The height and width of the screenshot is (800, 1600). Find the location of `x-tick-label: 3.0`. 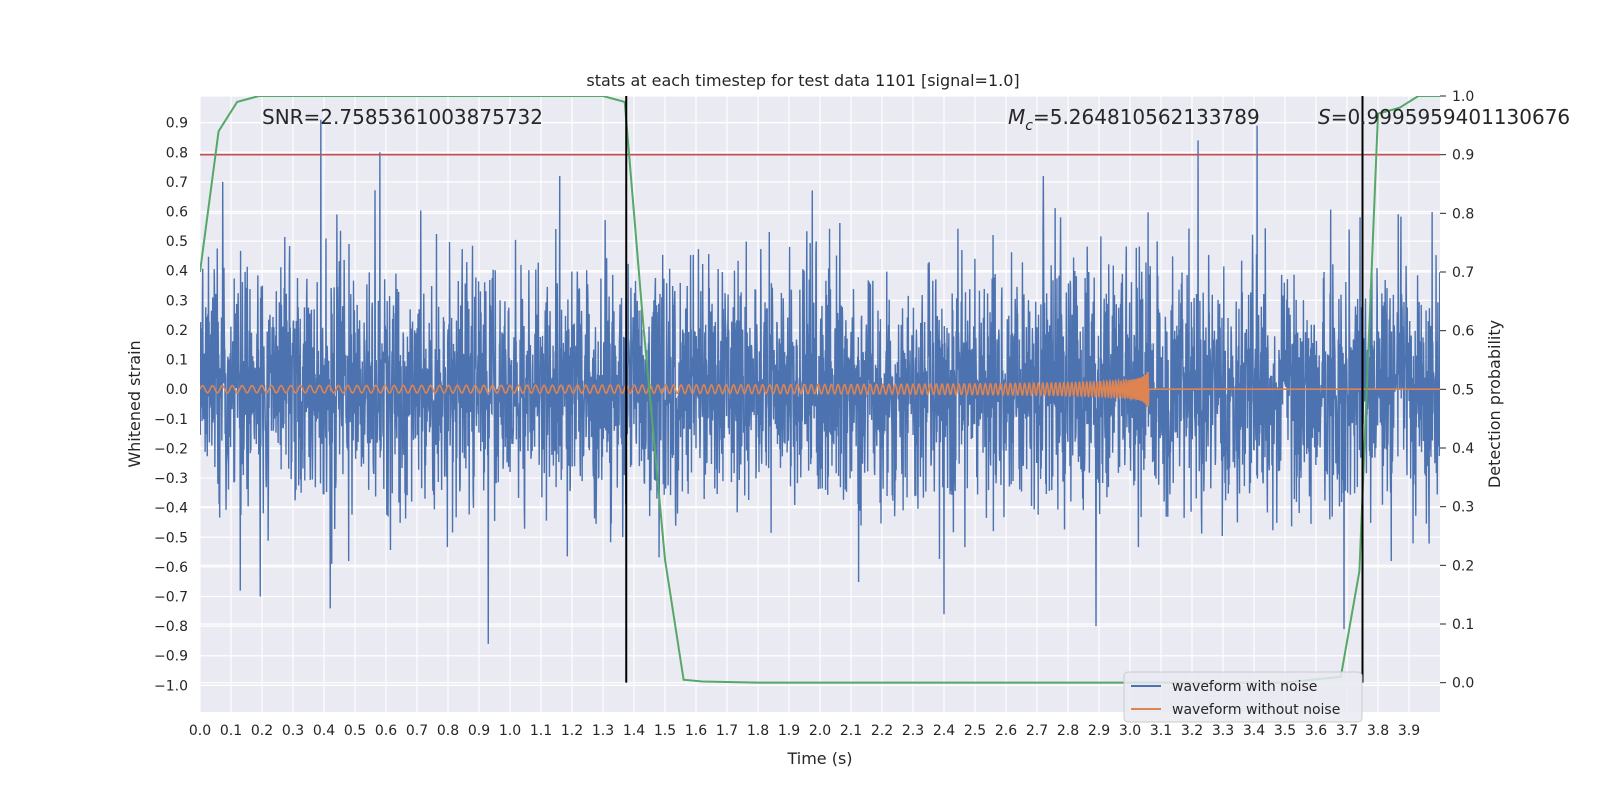

x-tick-label: 3.0 is located at coordinates (1130, 731).